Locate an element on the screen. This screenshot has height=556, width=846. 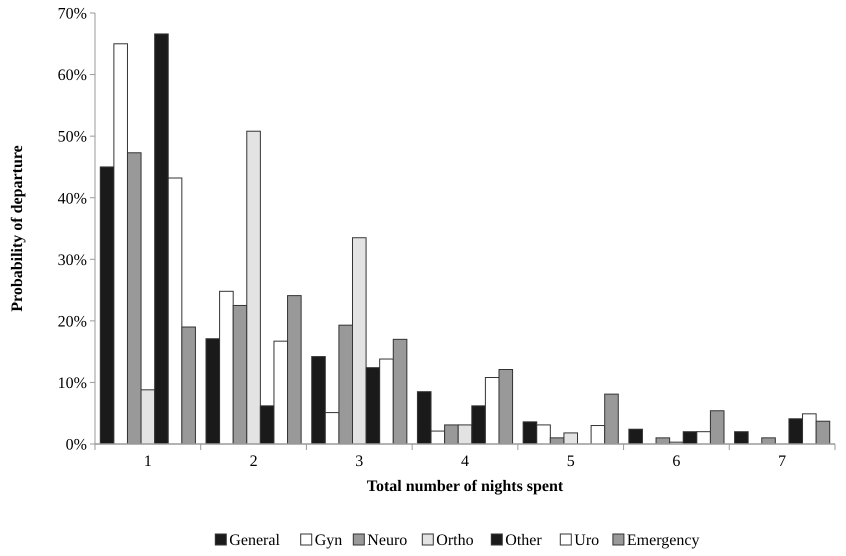
legend-label: Ortho is located at coordinates (455, 540).